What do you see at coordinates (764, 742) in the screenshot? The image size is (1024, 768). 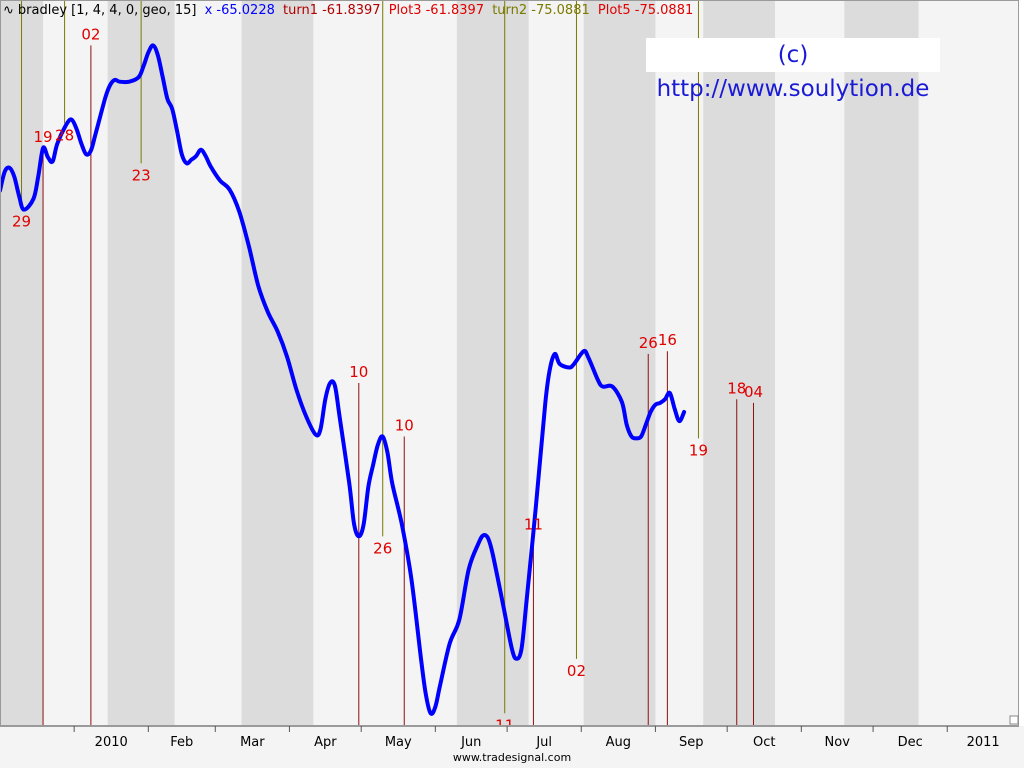 I see `x-tick-label: Oct` at bounding box center [764, 742].